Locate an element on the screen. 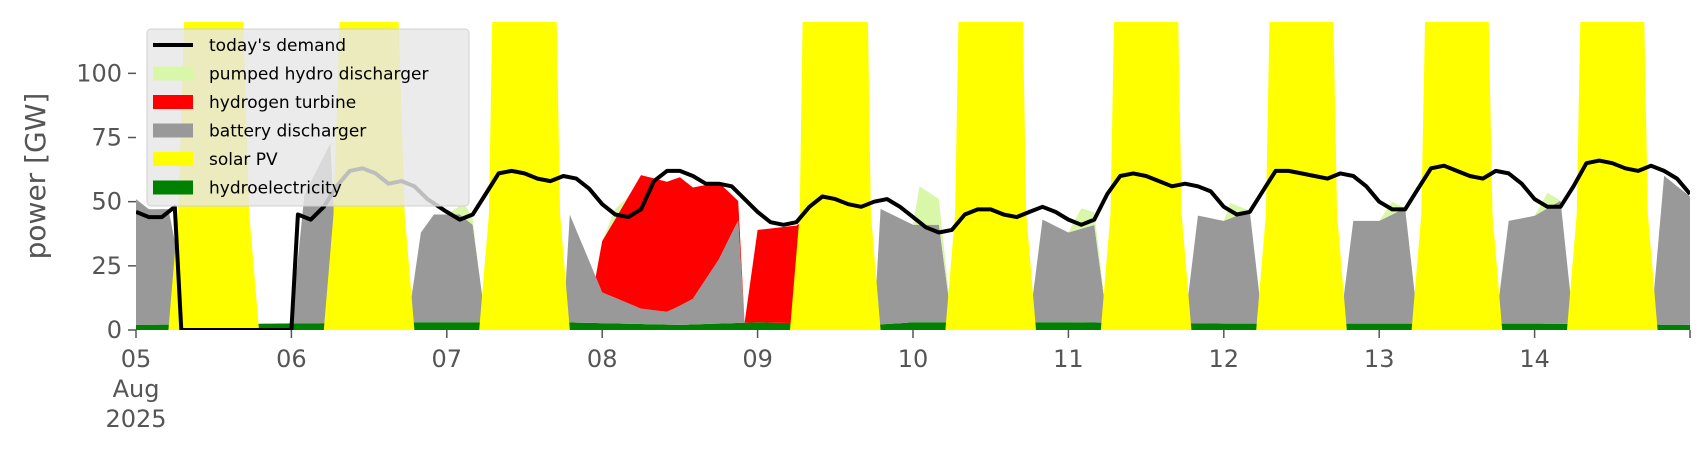 This screenshot has height=464, width=1706. legend-background is located at coordinates (308, 117).